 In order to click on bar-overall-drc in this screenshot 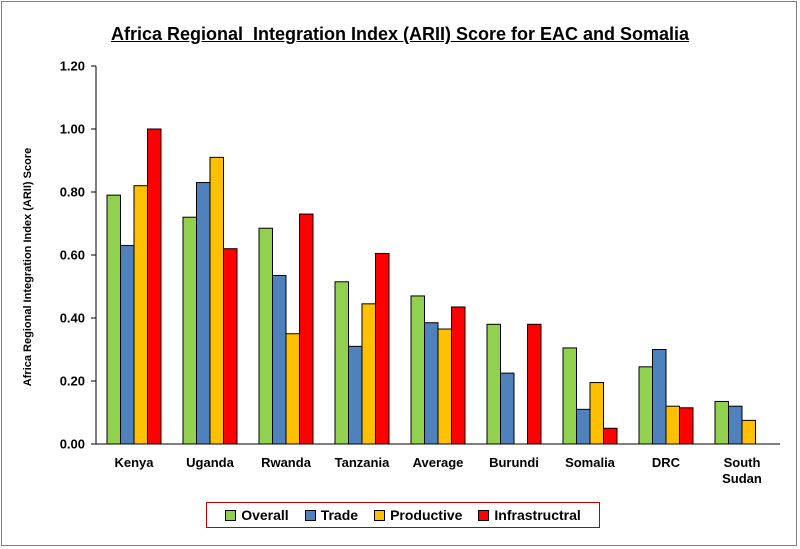, I will do `click(645, 405)`.